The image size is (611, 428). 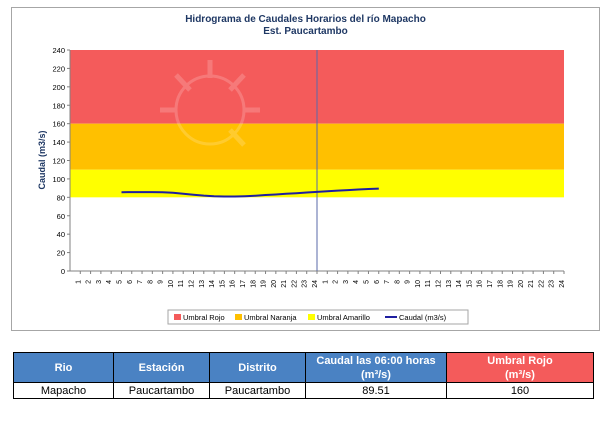 I want to click on legend-label-2: Umbral Amarillo, so click(x=343, y=317).